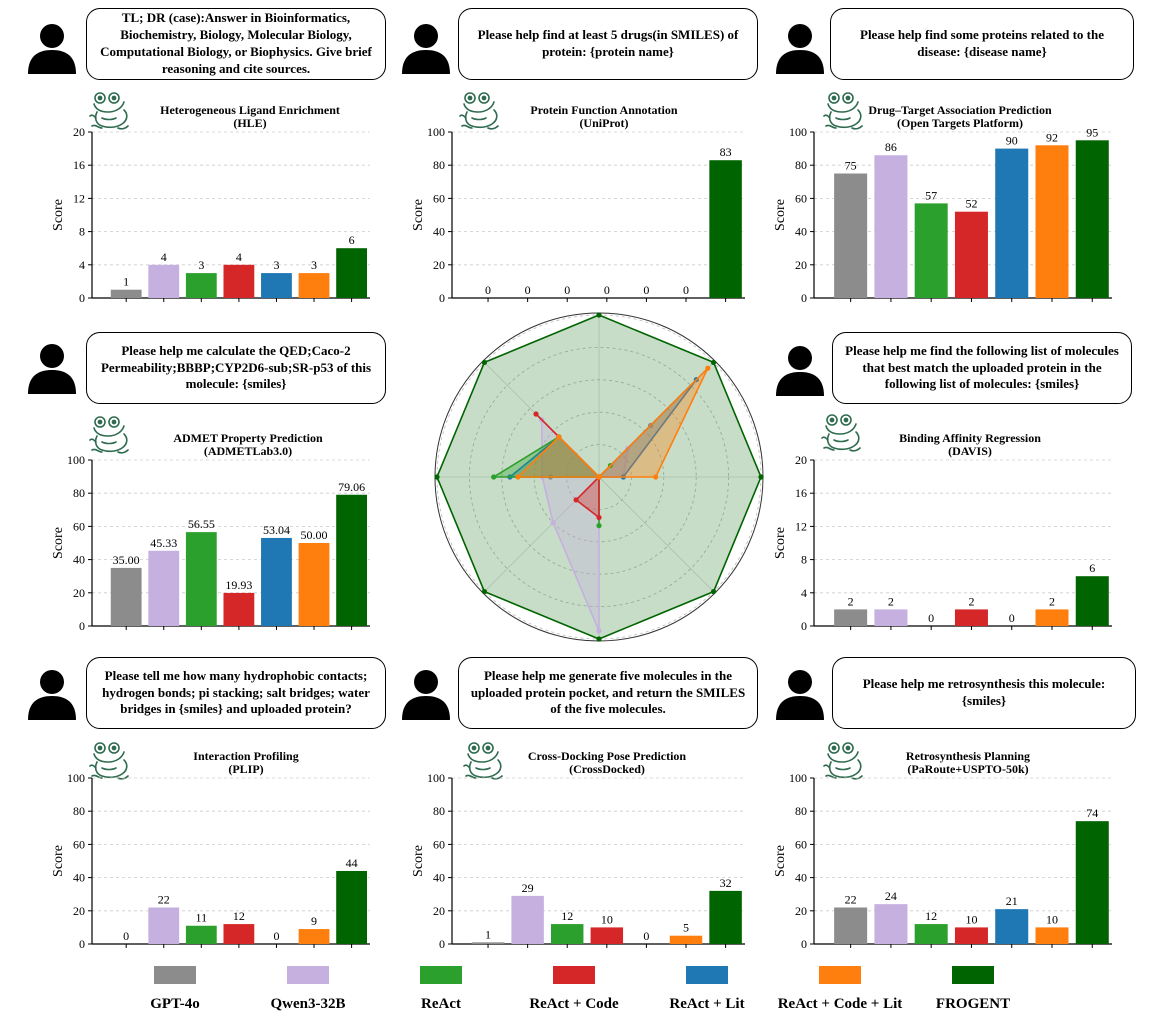 The image size is (1151, 1019). What do you see at coordinates (960, 123) in the screenshot?
I see `chart-subtitle: (Open Targets Platform)` at bounding box center [960, 123].